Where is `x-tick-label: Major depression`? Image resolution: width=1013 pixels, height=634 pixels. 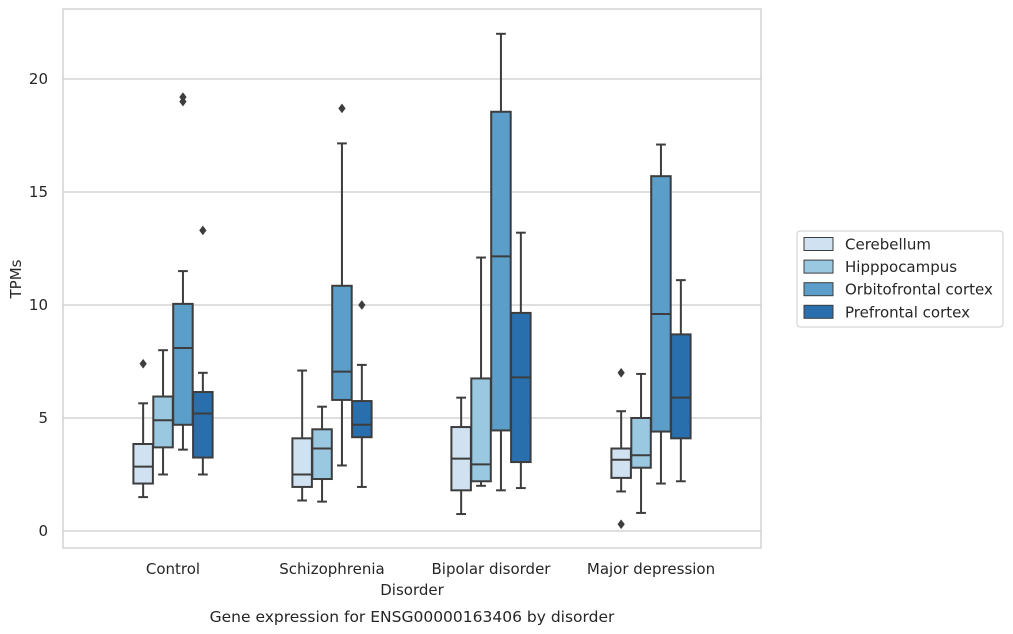 x-tick-label: Major depression is located at coordinates (651, 569).